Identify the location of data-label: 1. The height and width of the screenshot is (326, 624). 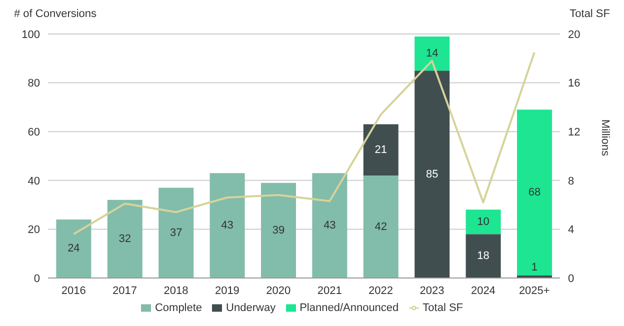
(534, 268).